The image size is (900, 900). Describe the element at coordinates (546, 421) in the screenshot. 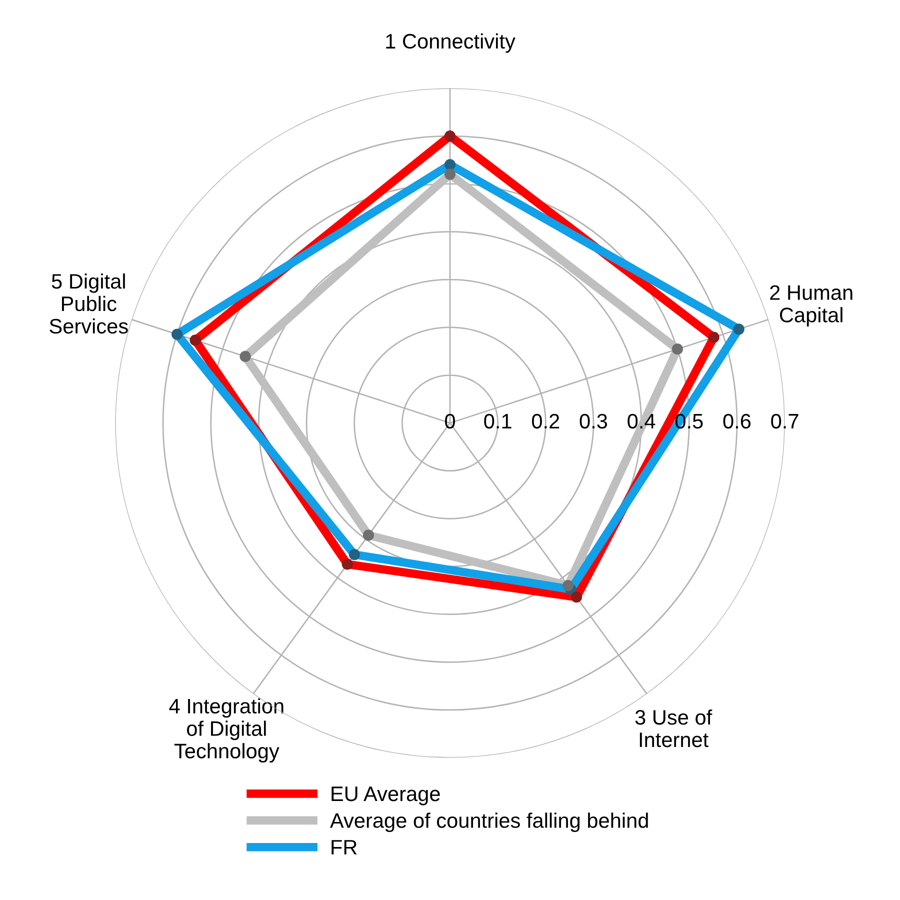

I see `y-tick-label: 0.2` at that location.